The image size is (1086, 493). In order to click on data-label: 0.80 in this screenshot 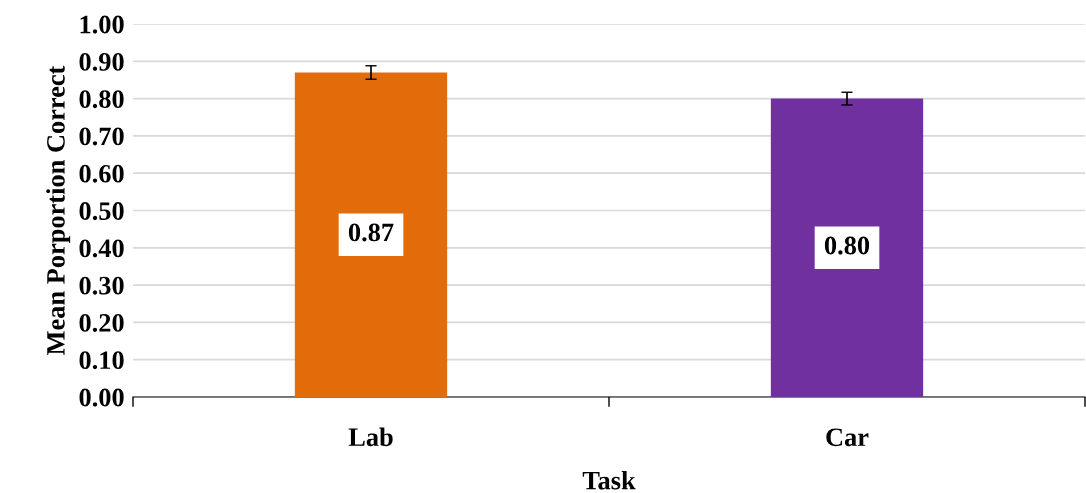, I will do `click(847, 245)`.